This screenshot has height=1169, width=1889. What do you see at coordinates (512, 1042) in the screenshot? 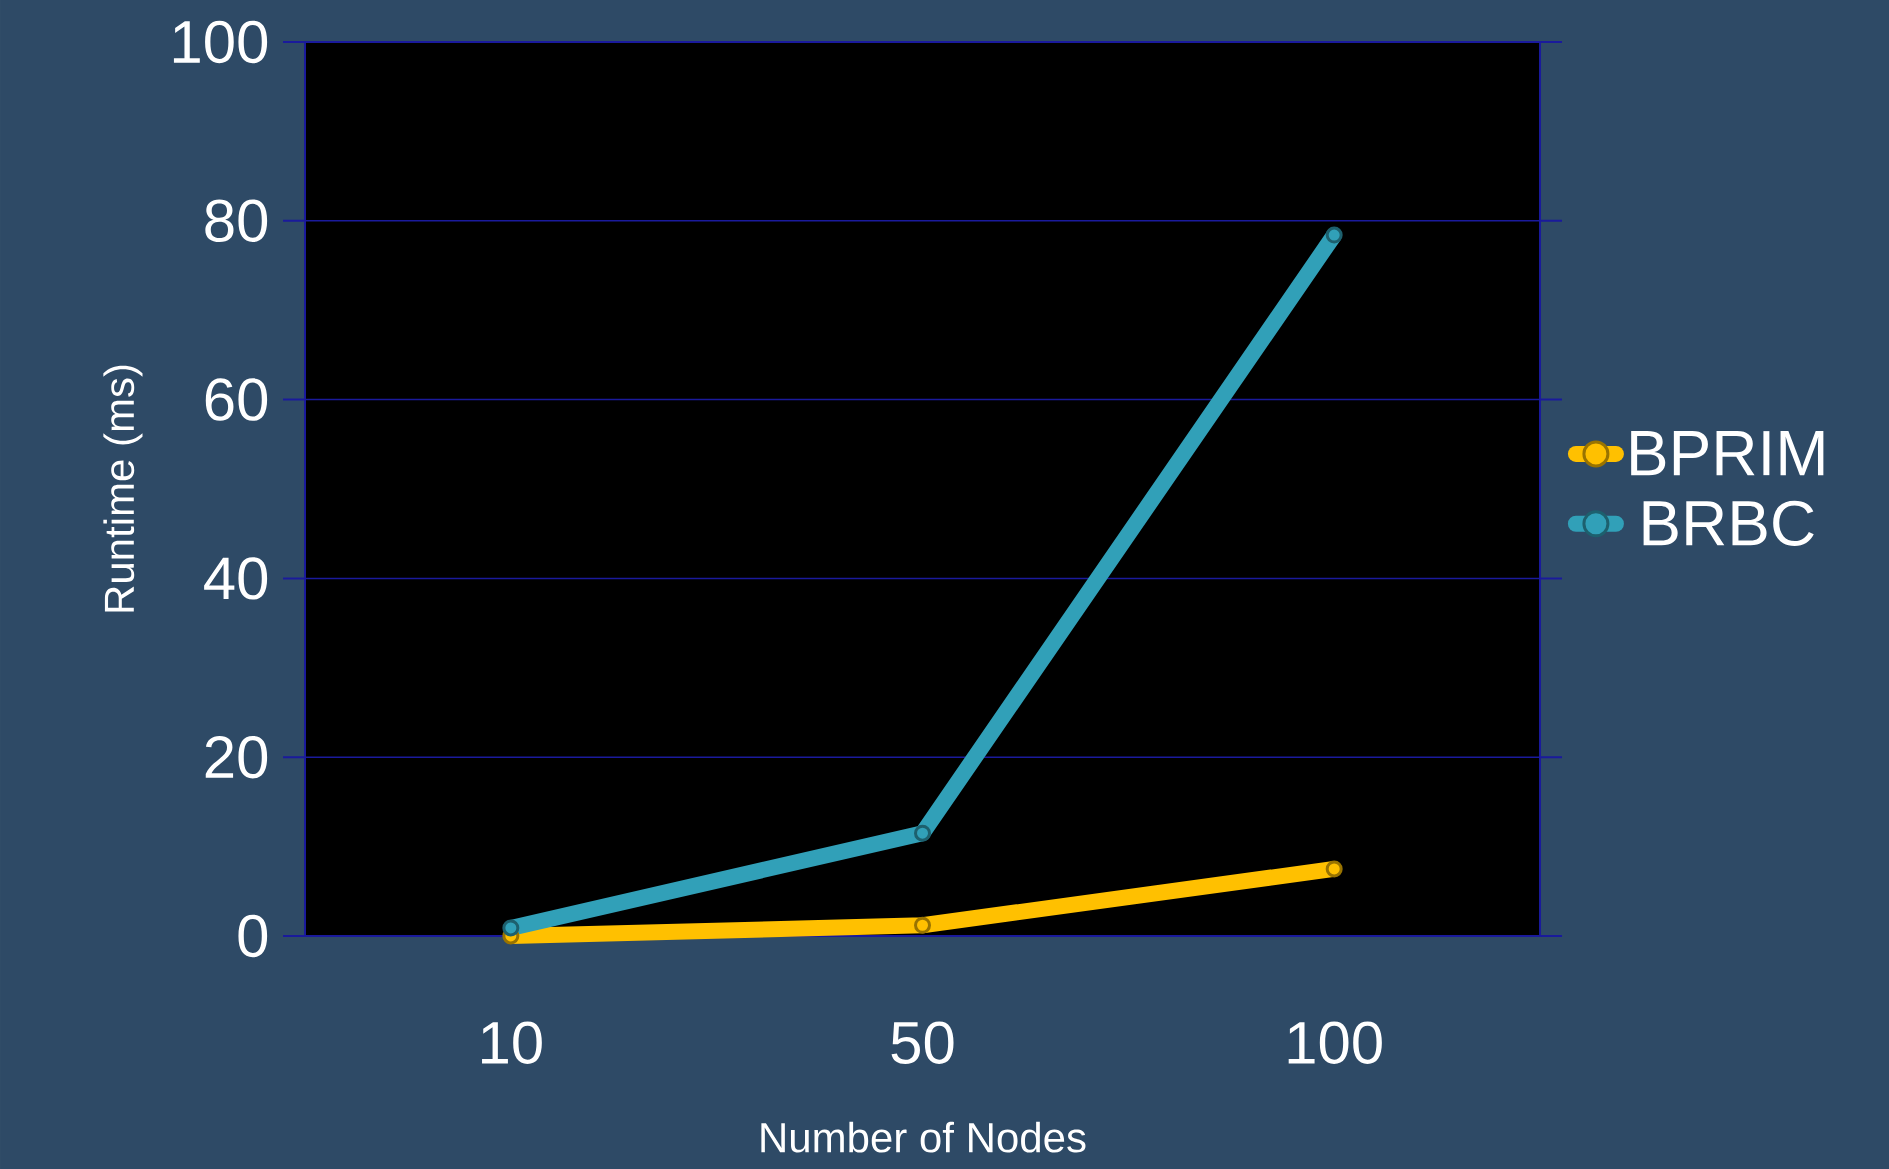
I see `x-tick-label: 10` at bounding box center [512, 1042].